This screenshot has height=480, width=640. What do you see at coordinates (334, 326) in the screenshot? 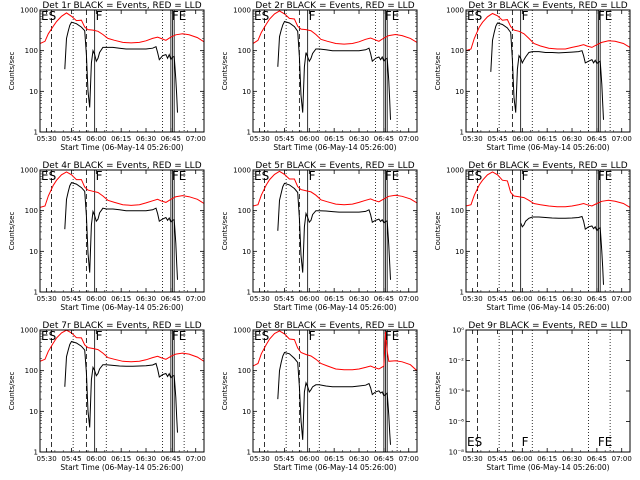
I see `chart-title: Det 8r BLACK = Events, RED = LLD` at bounding box center [334, 326].